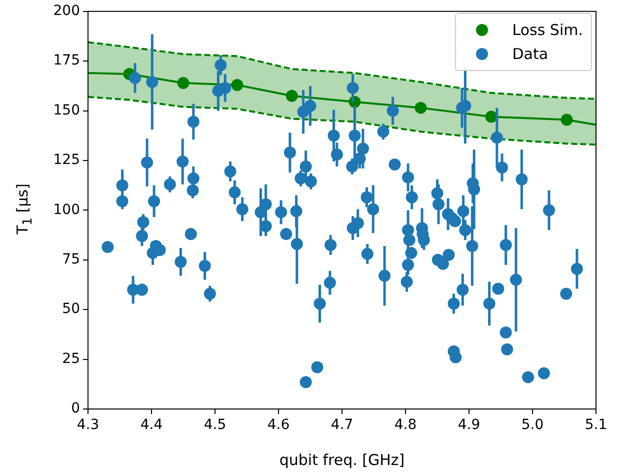 This screenshot has width=625, height=472. What do you see at coordinates (215, 425) in the screenshot?
I see `x-tick-label: 4.5` at bounding box center [215, 425].